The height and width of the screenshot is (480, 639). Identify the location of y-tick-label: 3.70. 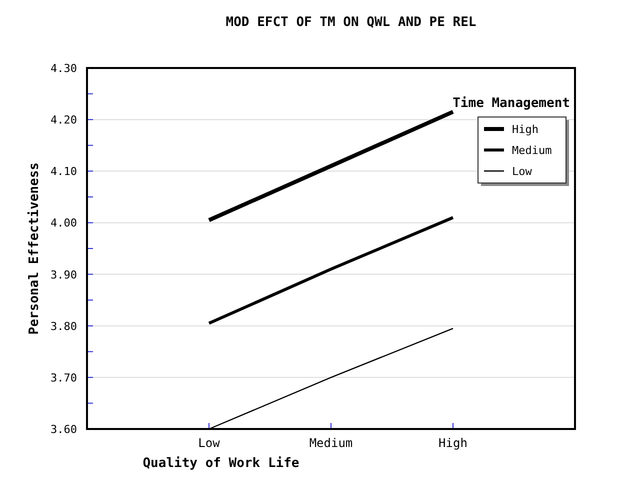
(63, 377).